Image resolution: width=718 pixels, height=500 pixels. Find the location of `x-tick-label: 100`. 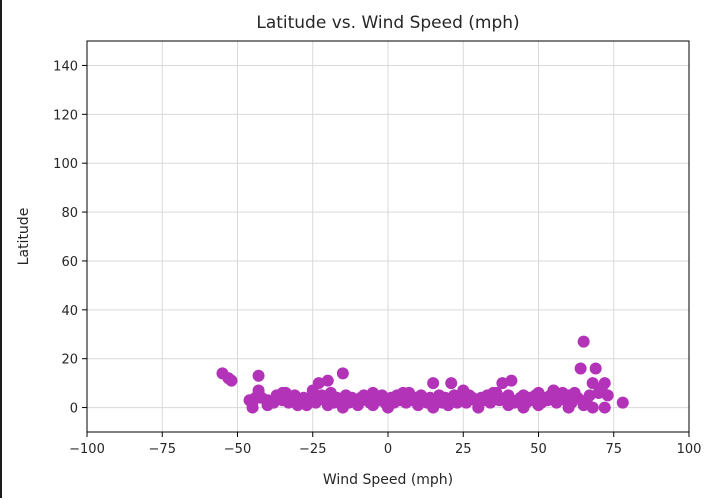

x-tick-label: 100 is located at coordinates (689, 449).